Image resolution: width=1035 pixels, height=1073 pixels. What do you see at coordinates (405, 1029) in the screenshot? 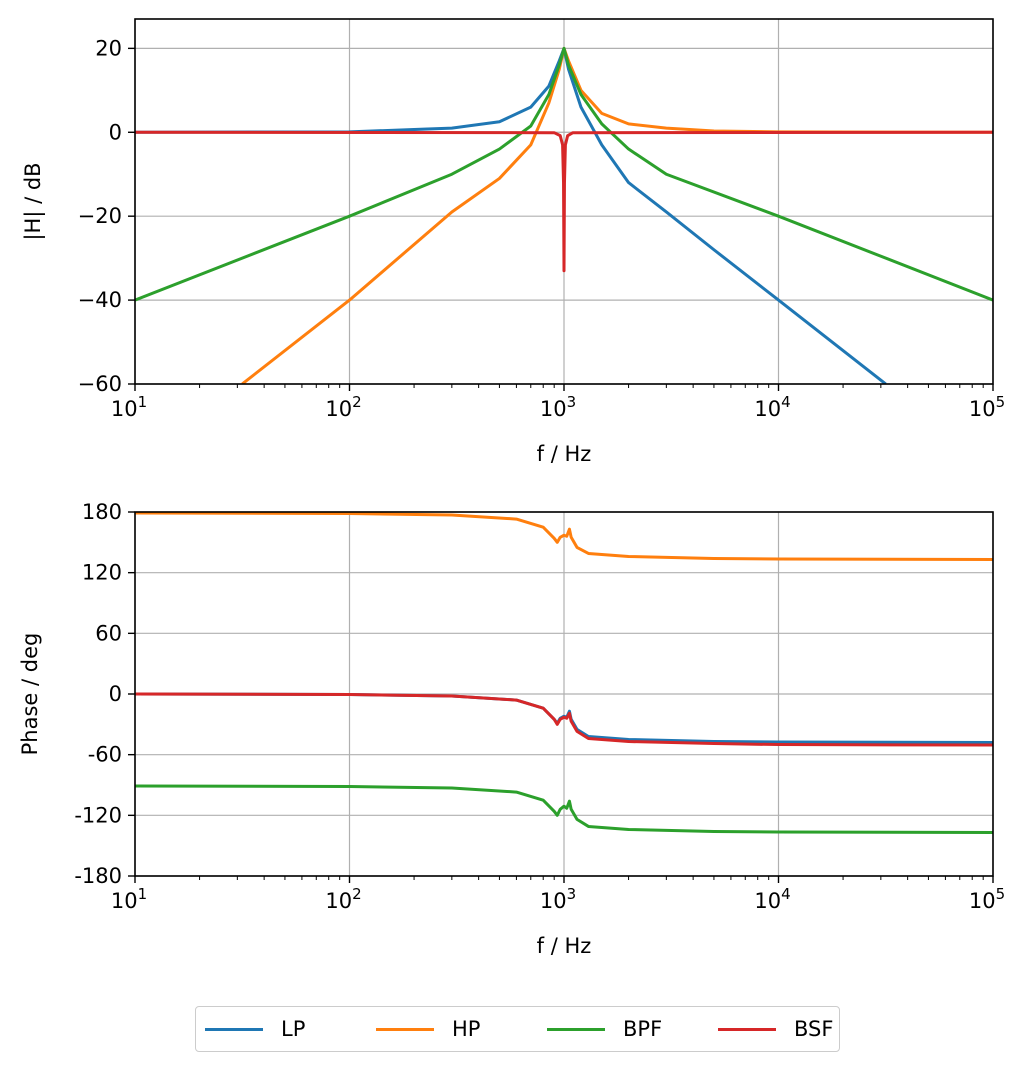
I see `legend-swatch-hp` at bounding box center [405, 1029].